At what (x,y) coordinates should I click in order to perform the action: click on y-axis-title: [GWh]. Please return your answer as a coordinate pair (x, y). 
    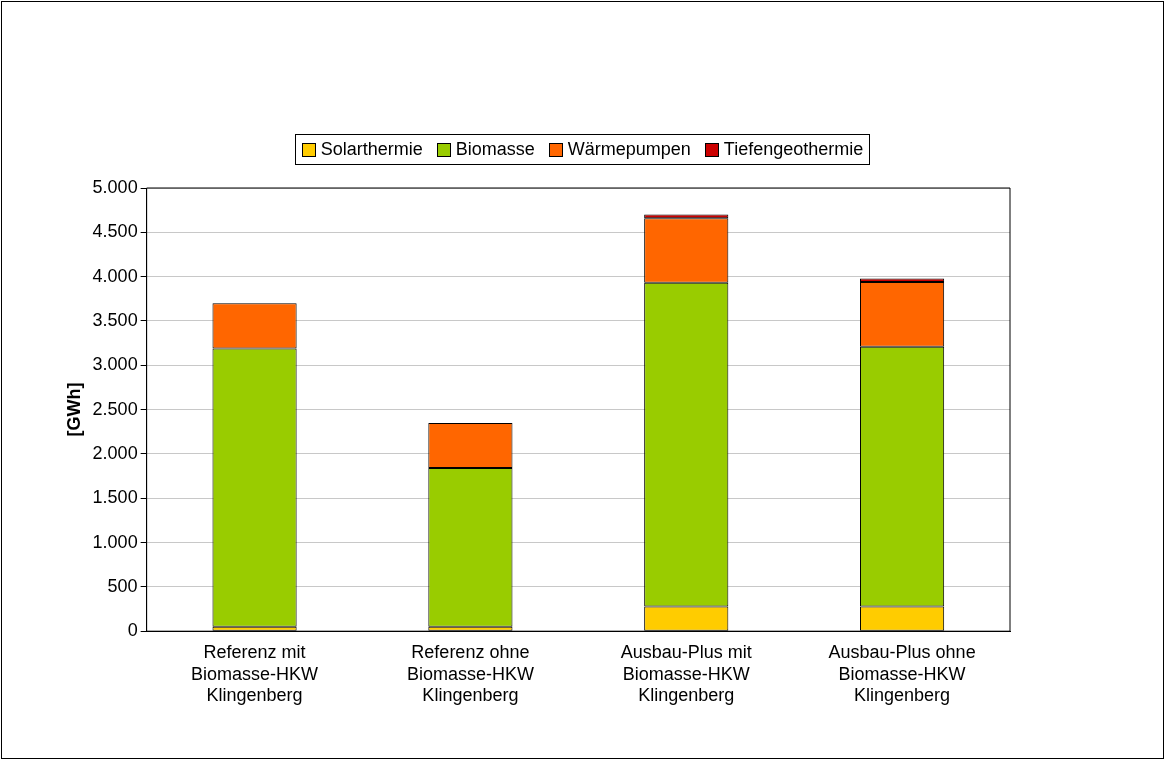
    Looking at the image, I should click on (73, 409).